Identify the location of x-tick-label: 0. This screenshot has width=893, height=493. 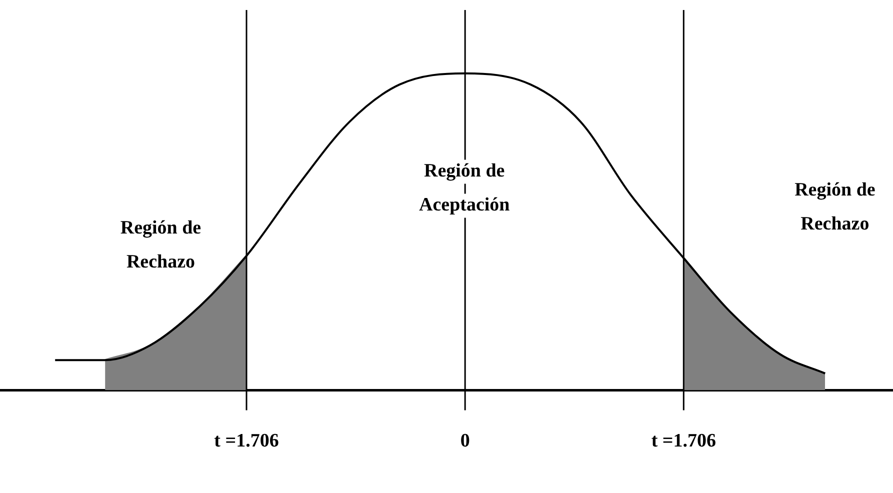
(465, 441).